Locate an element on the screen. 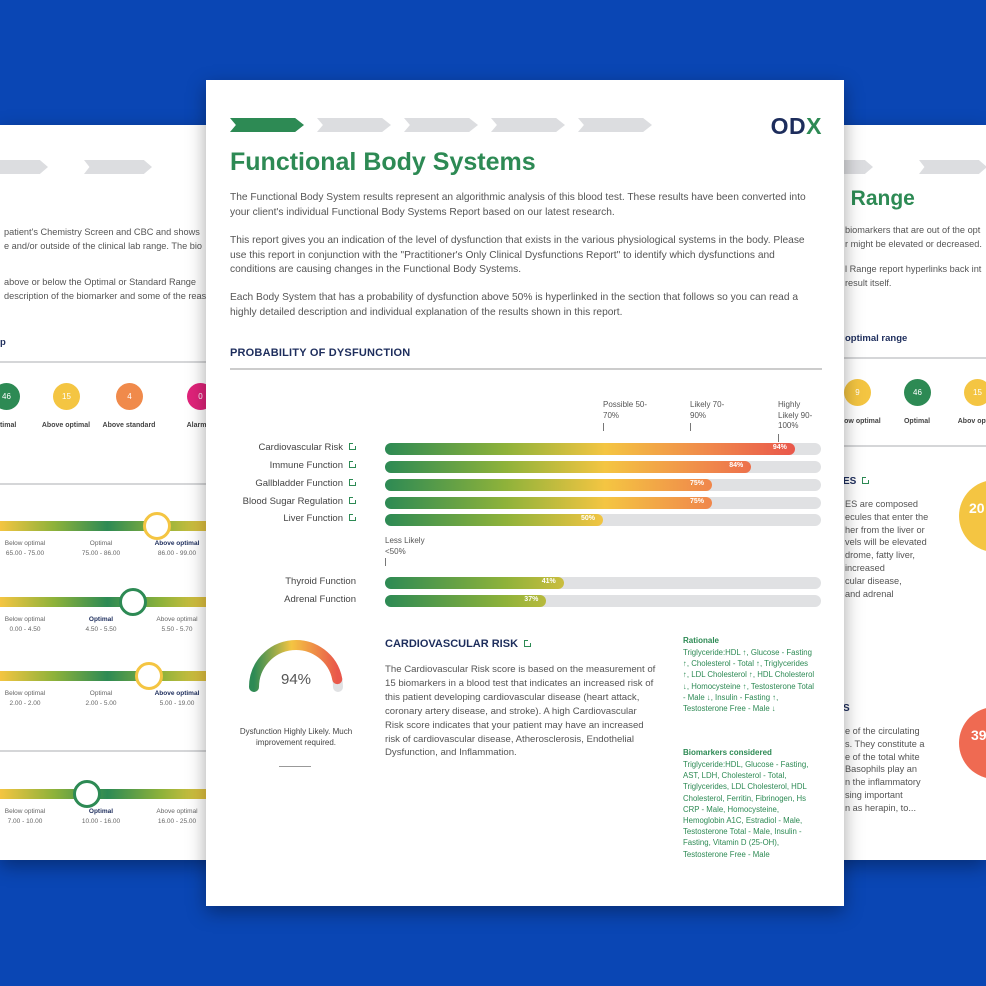 The width and height of the screenshot is (986, 986). count-circle: 4 is located at coordinates (129, 396).